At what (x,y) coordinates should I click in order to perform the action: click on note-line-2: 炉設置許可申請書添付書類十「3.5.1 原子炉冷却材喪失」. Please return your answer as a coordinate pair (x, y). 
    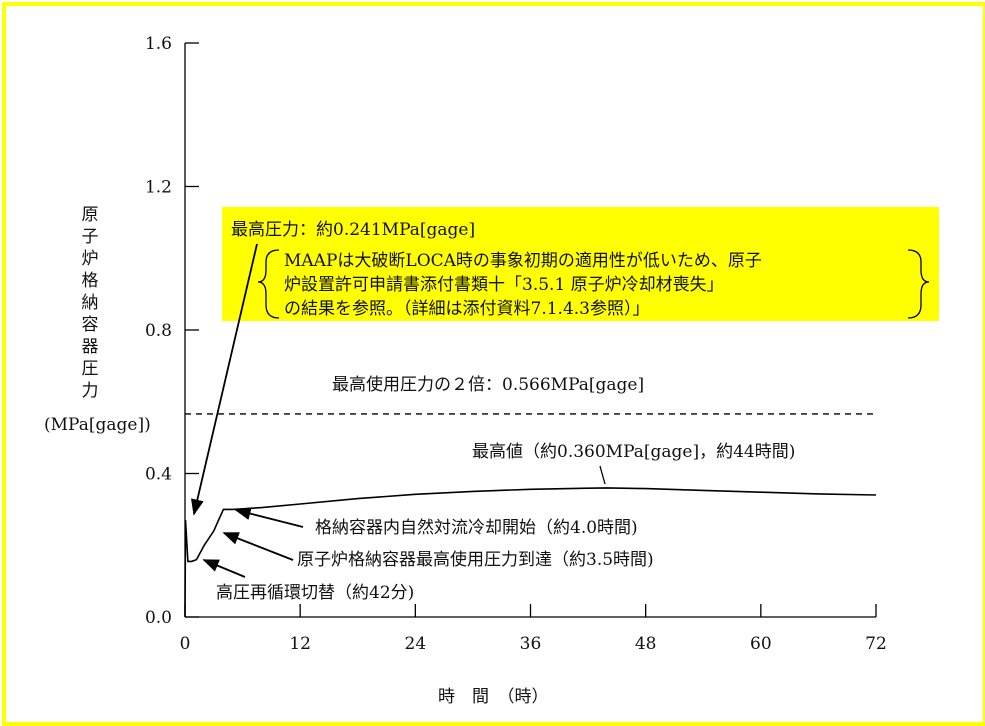
    Looking at the image, I should click on (504, 285).